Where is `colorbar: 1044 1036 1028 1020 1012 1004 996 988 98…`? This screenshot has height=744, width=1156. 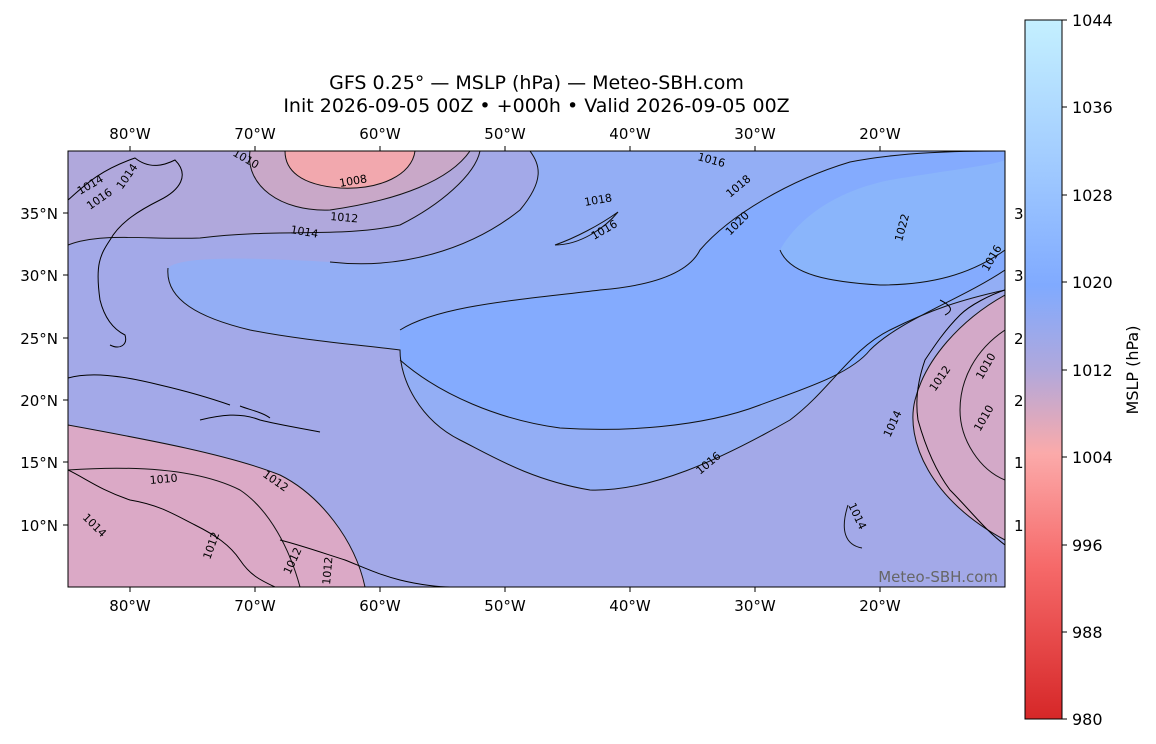
colorbar: 1044 1036 1028 1020 1012 1004 996 988 98… is located at coordinates (1083, 370).